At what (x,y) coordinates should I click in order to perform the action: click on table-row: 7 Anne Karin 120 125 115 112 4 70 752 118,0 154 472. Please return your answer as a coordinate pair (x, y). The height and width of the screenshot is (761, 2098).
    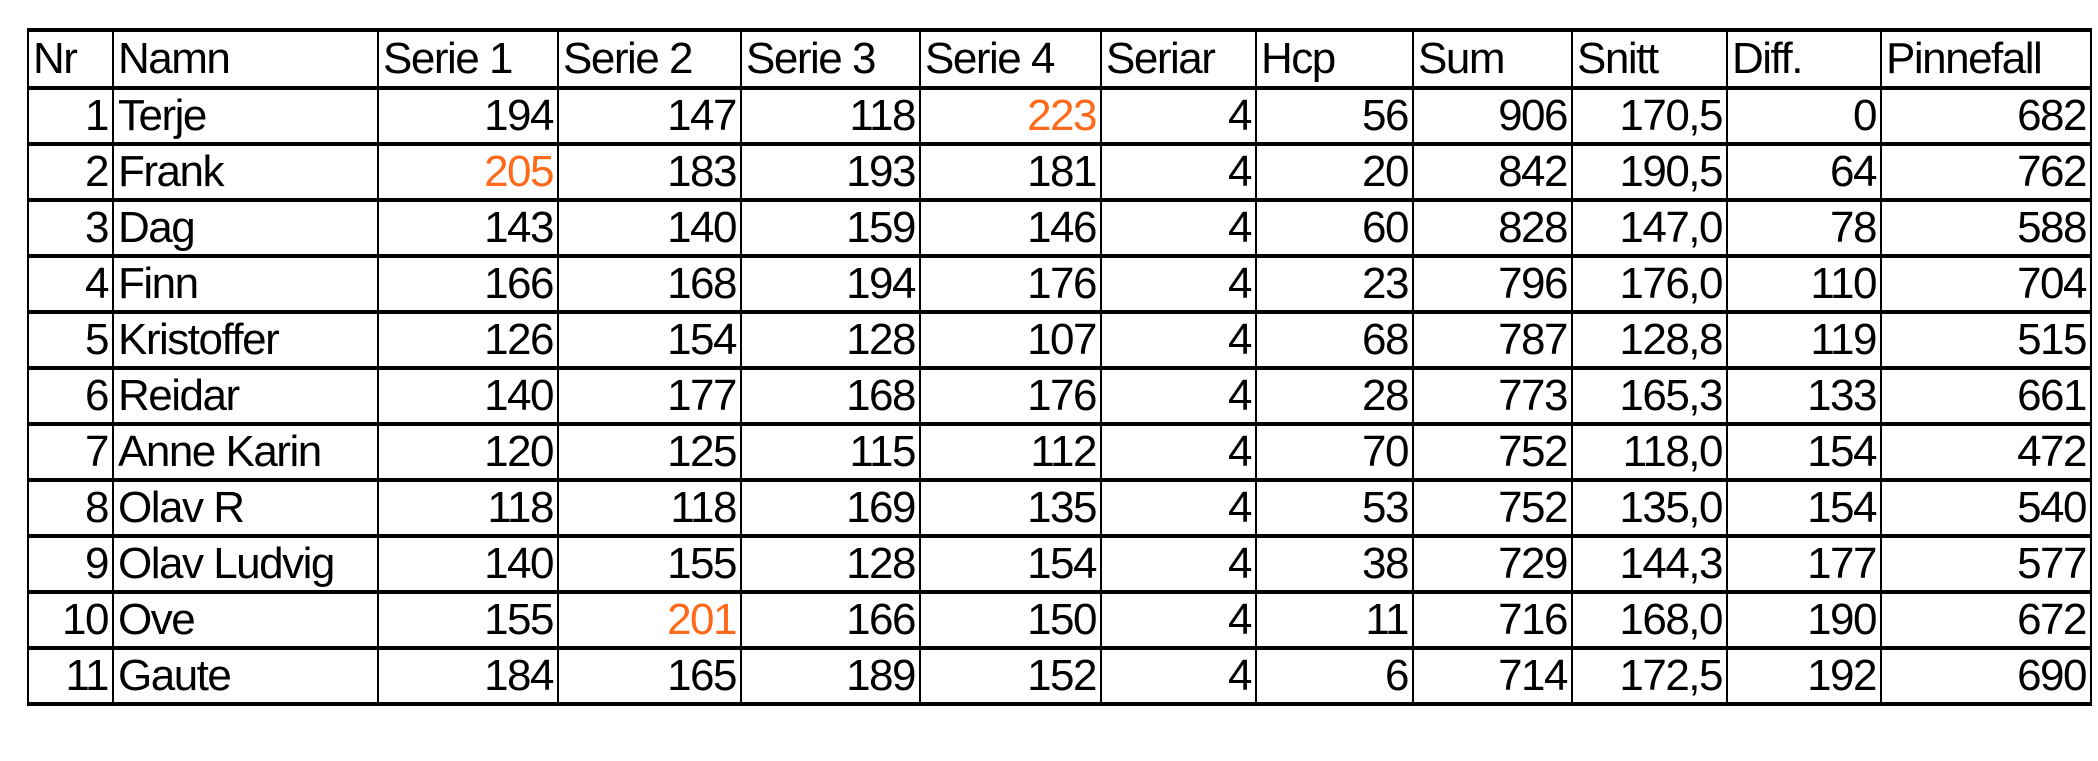
    Looking at the image, I should click on (1059, 452).